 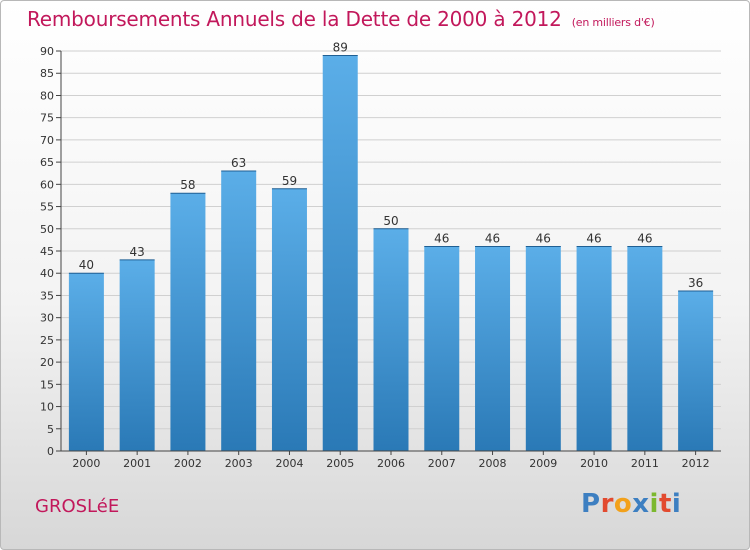 What do you see at coordinates (47, 73) in the screenshot?
I see `y-tick-label: 85` at bounding box center [47, 73].